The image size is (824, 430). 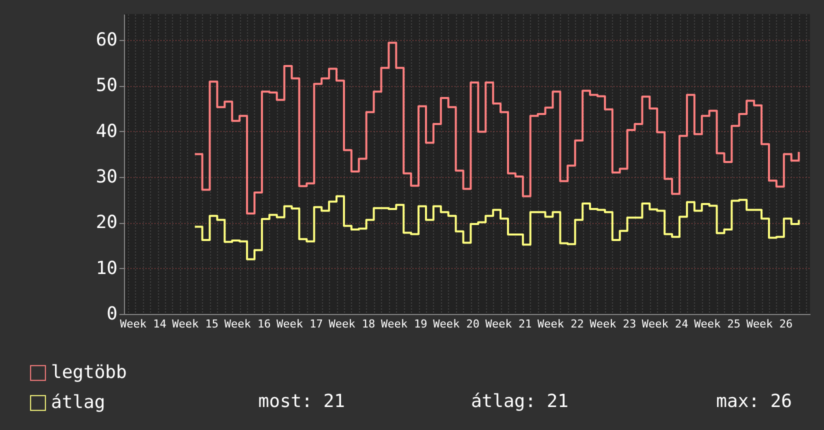 I want to click on x-tick-label: Week 14, so click(x=143, y=324).